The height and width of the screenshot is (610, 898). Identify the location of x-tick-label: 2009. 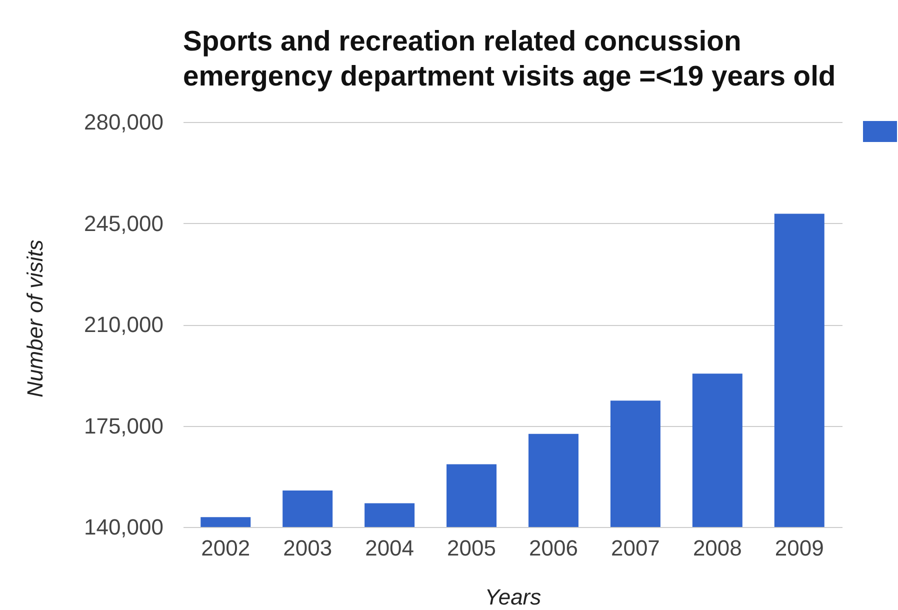
(799, 548).